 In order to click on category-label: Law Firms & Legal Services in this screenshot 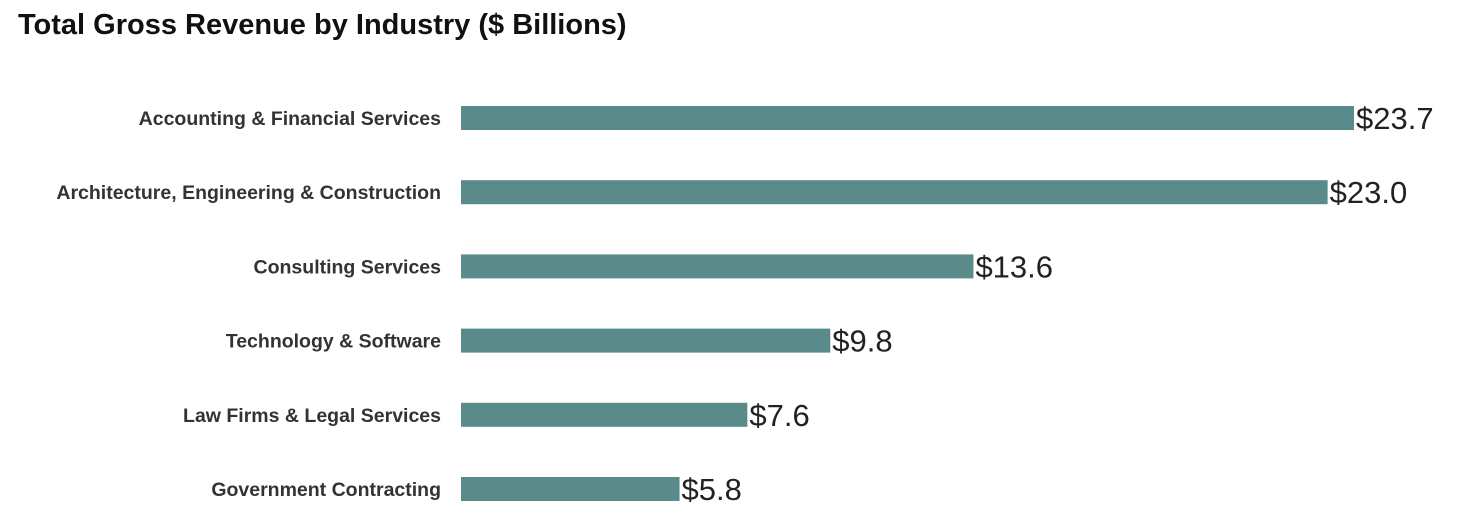, I will do `click(312, 416)`.